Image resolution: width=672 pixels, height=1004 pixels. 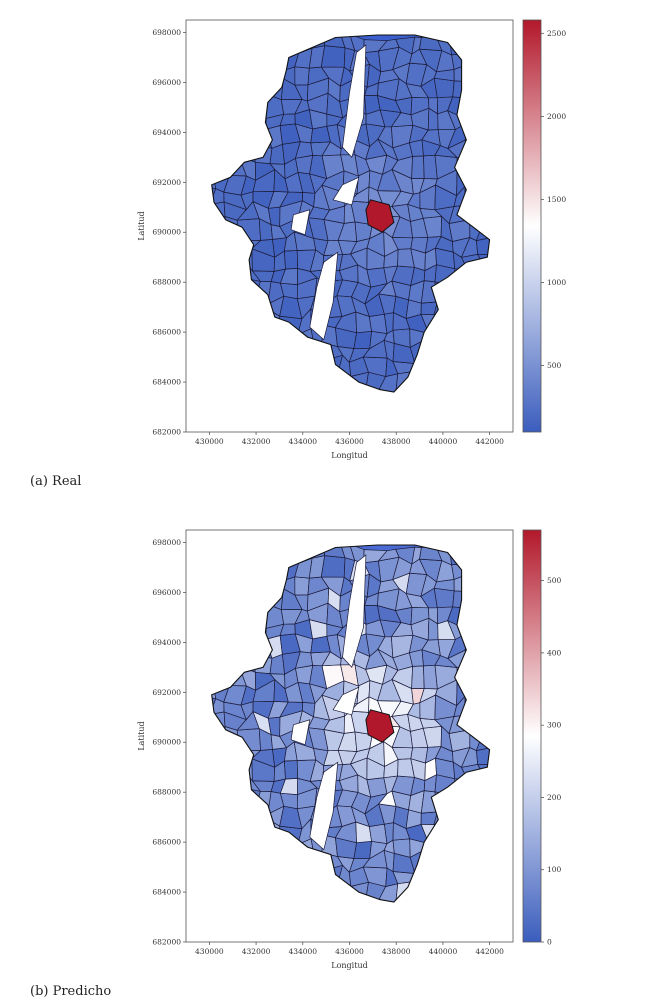 I want to click on caption-real: (a) Real, so click(x=56, y=481).